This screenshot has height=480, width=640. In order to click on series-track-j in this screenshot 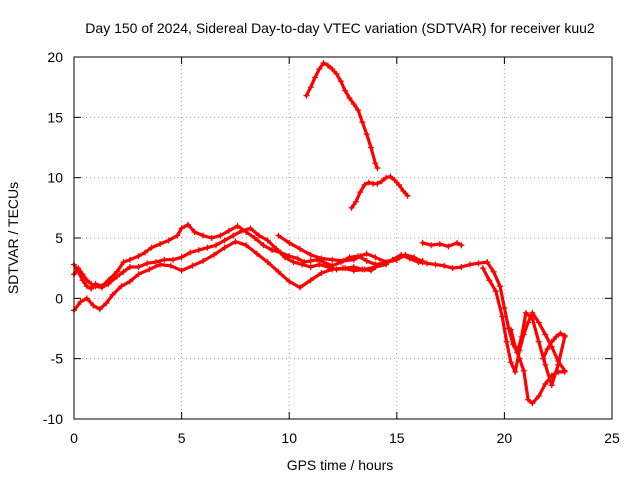, I will do `click(342, 116)`.